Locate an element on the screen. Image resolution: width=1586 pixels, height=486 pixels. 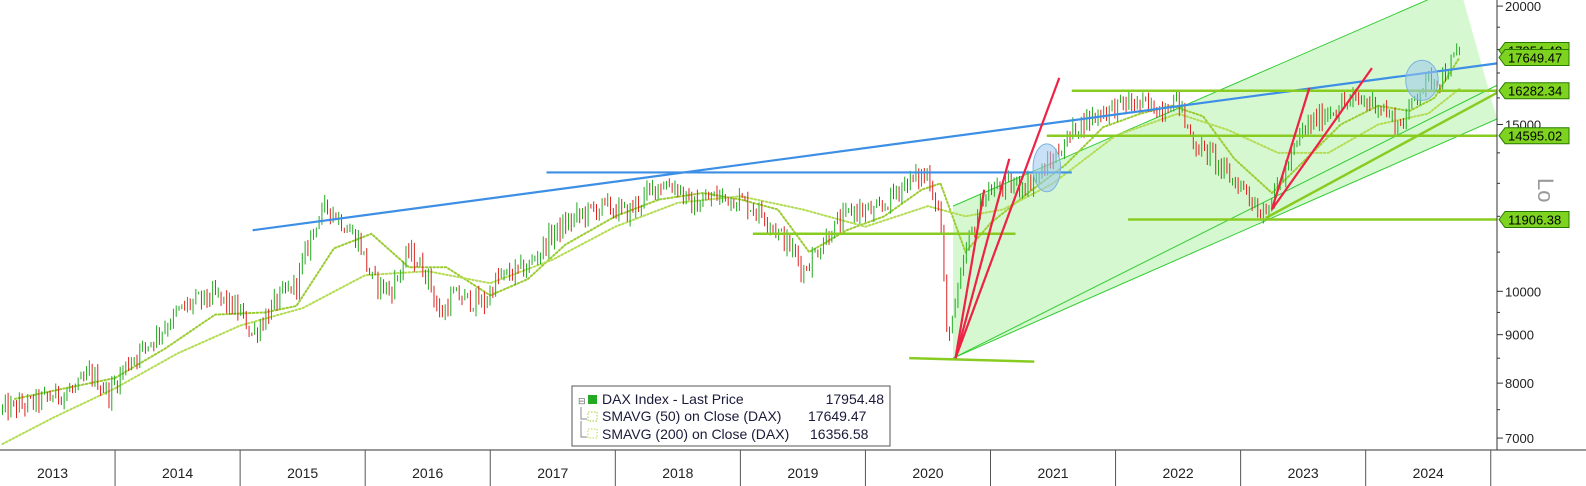
x-tick-label: 2023 is located at coordinates (1303, 473).